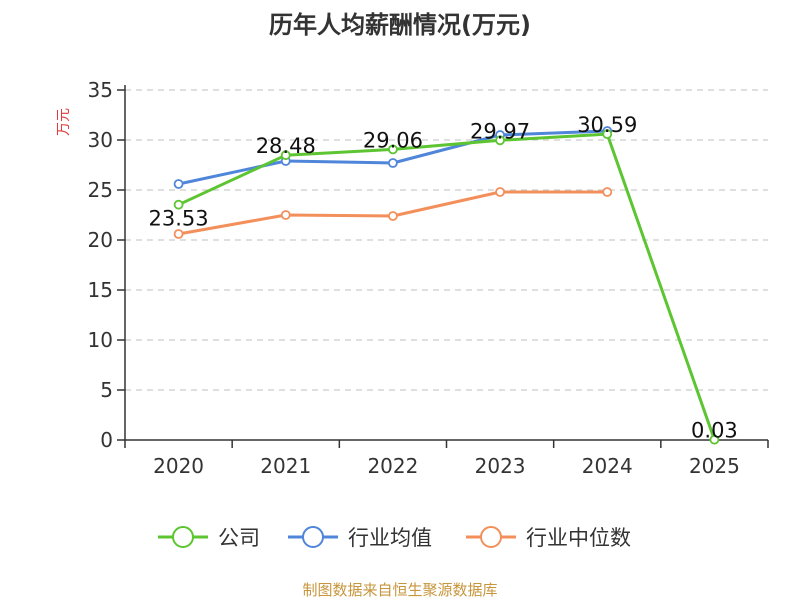 Image resolution: width=800 pixels, height=600 pixels. I want to click on x-tick-label: 2020, so click(178, 466).